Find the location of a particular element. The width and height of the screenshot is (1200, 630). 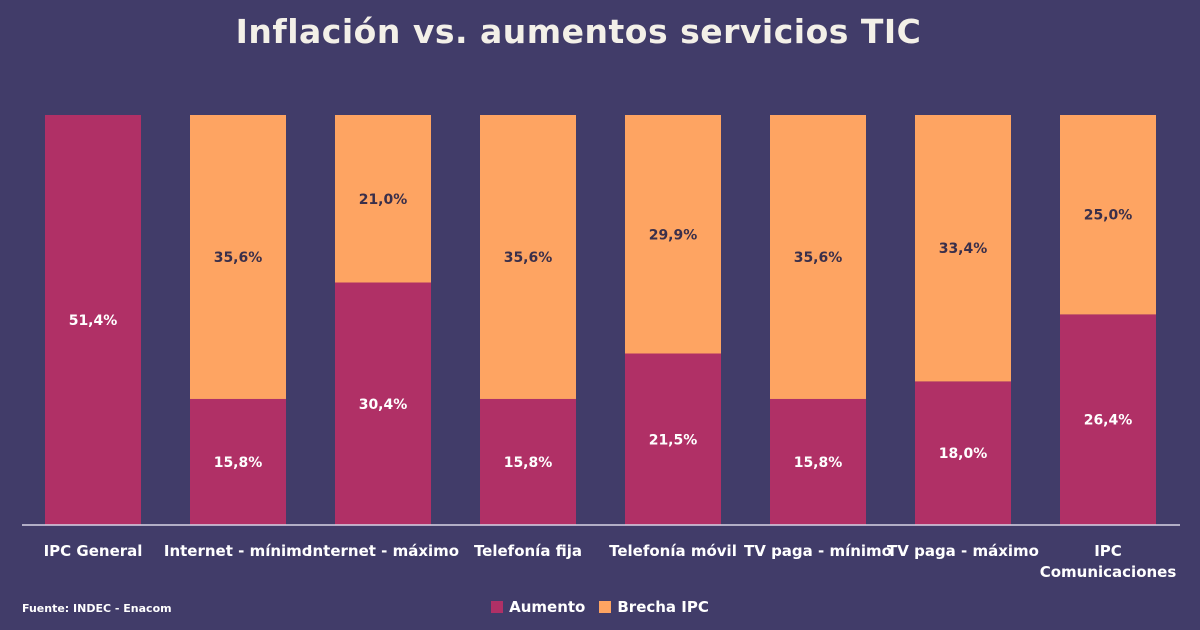

category-label-0: IPC General is located at coordinates (93, 551).